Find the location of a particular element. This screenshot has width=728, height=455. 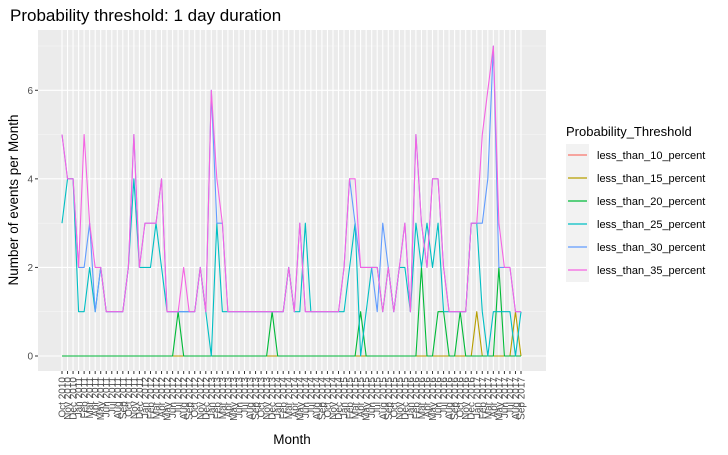

legend-label: less_than_20_percent is located at coordinates (651, 202).